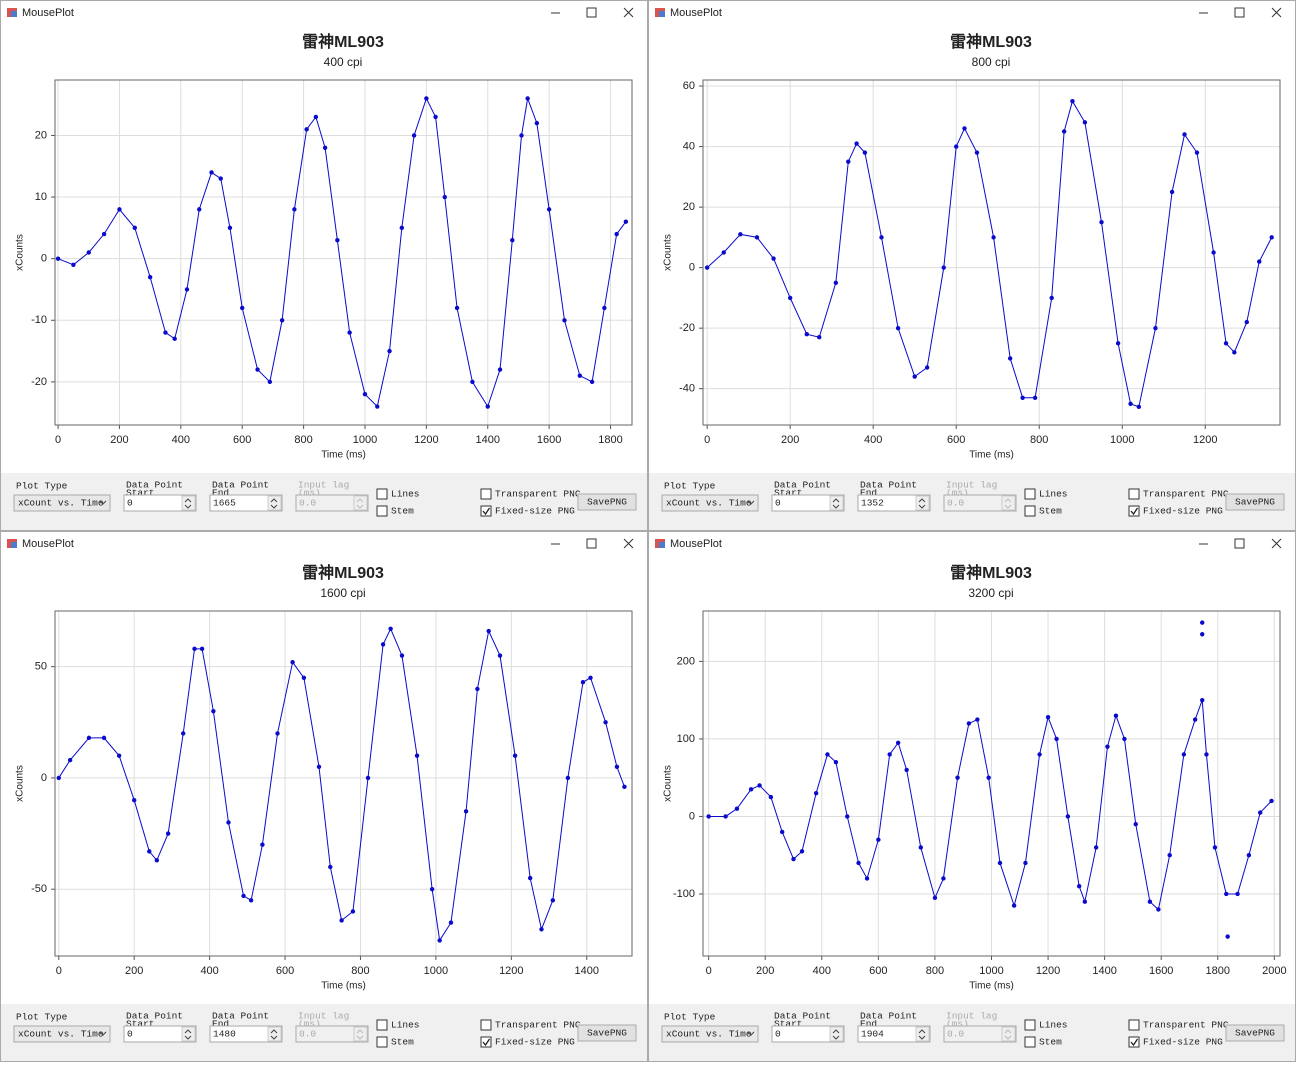  Describe the element at coordinates (39, 889) in the screenshot. I see `y-tick-label: -50` at that location.